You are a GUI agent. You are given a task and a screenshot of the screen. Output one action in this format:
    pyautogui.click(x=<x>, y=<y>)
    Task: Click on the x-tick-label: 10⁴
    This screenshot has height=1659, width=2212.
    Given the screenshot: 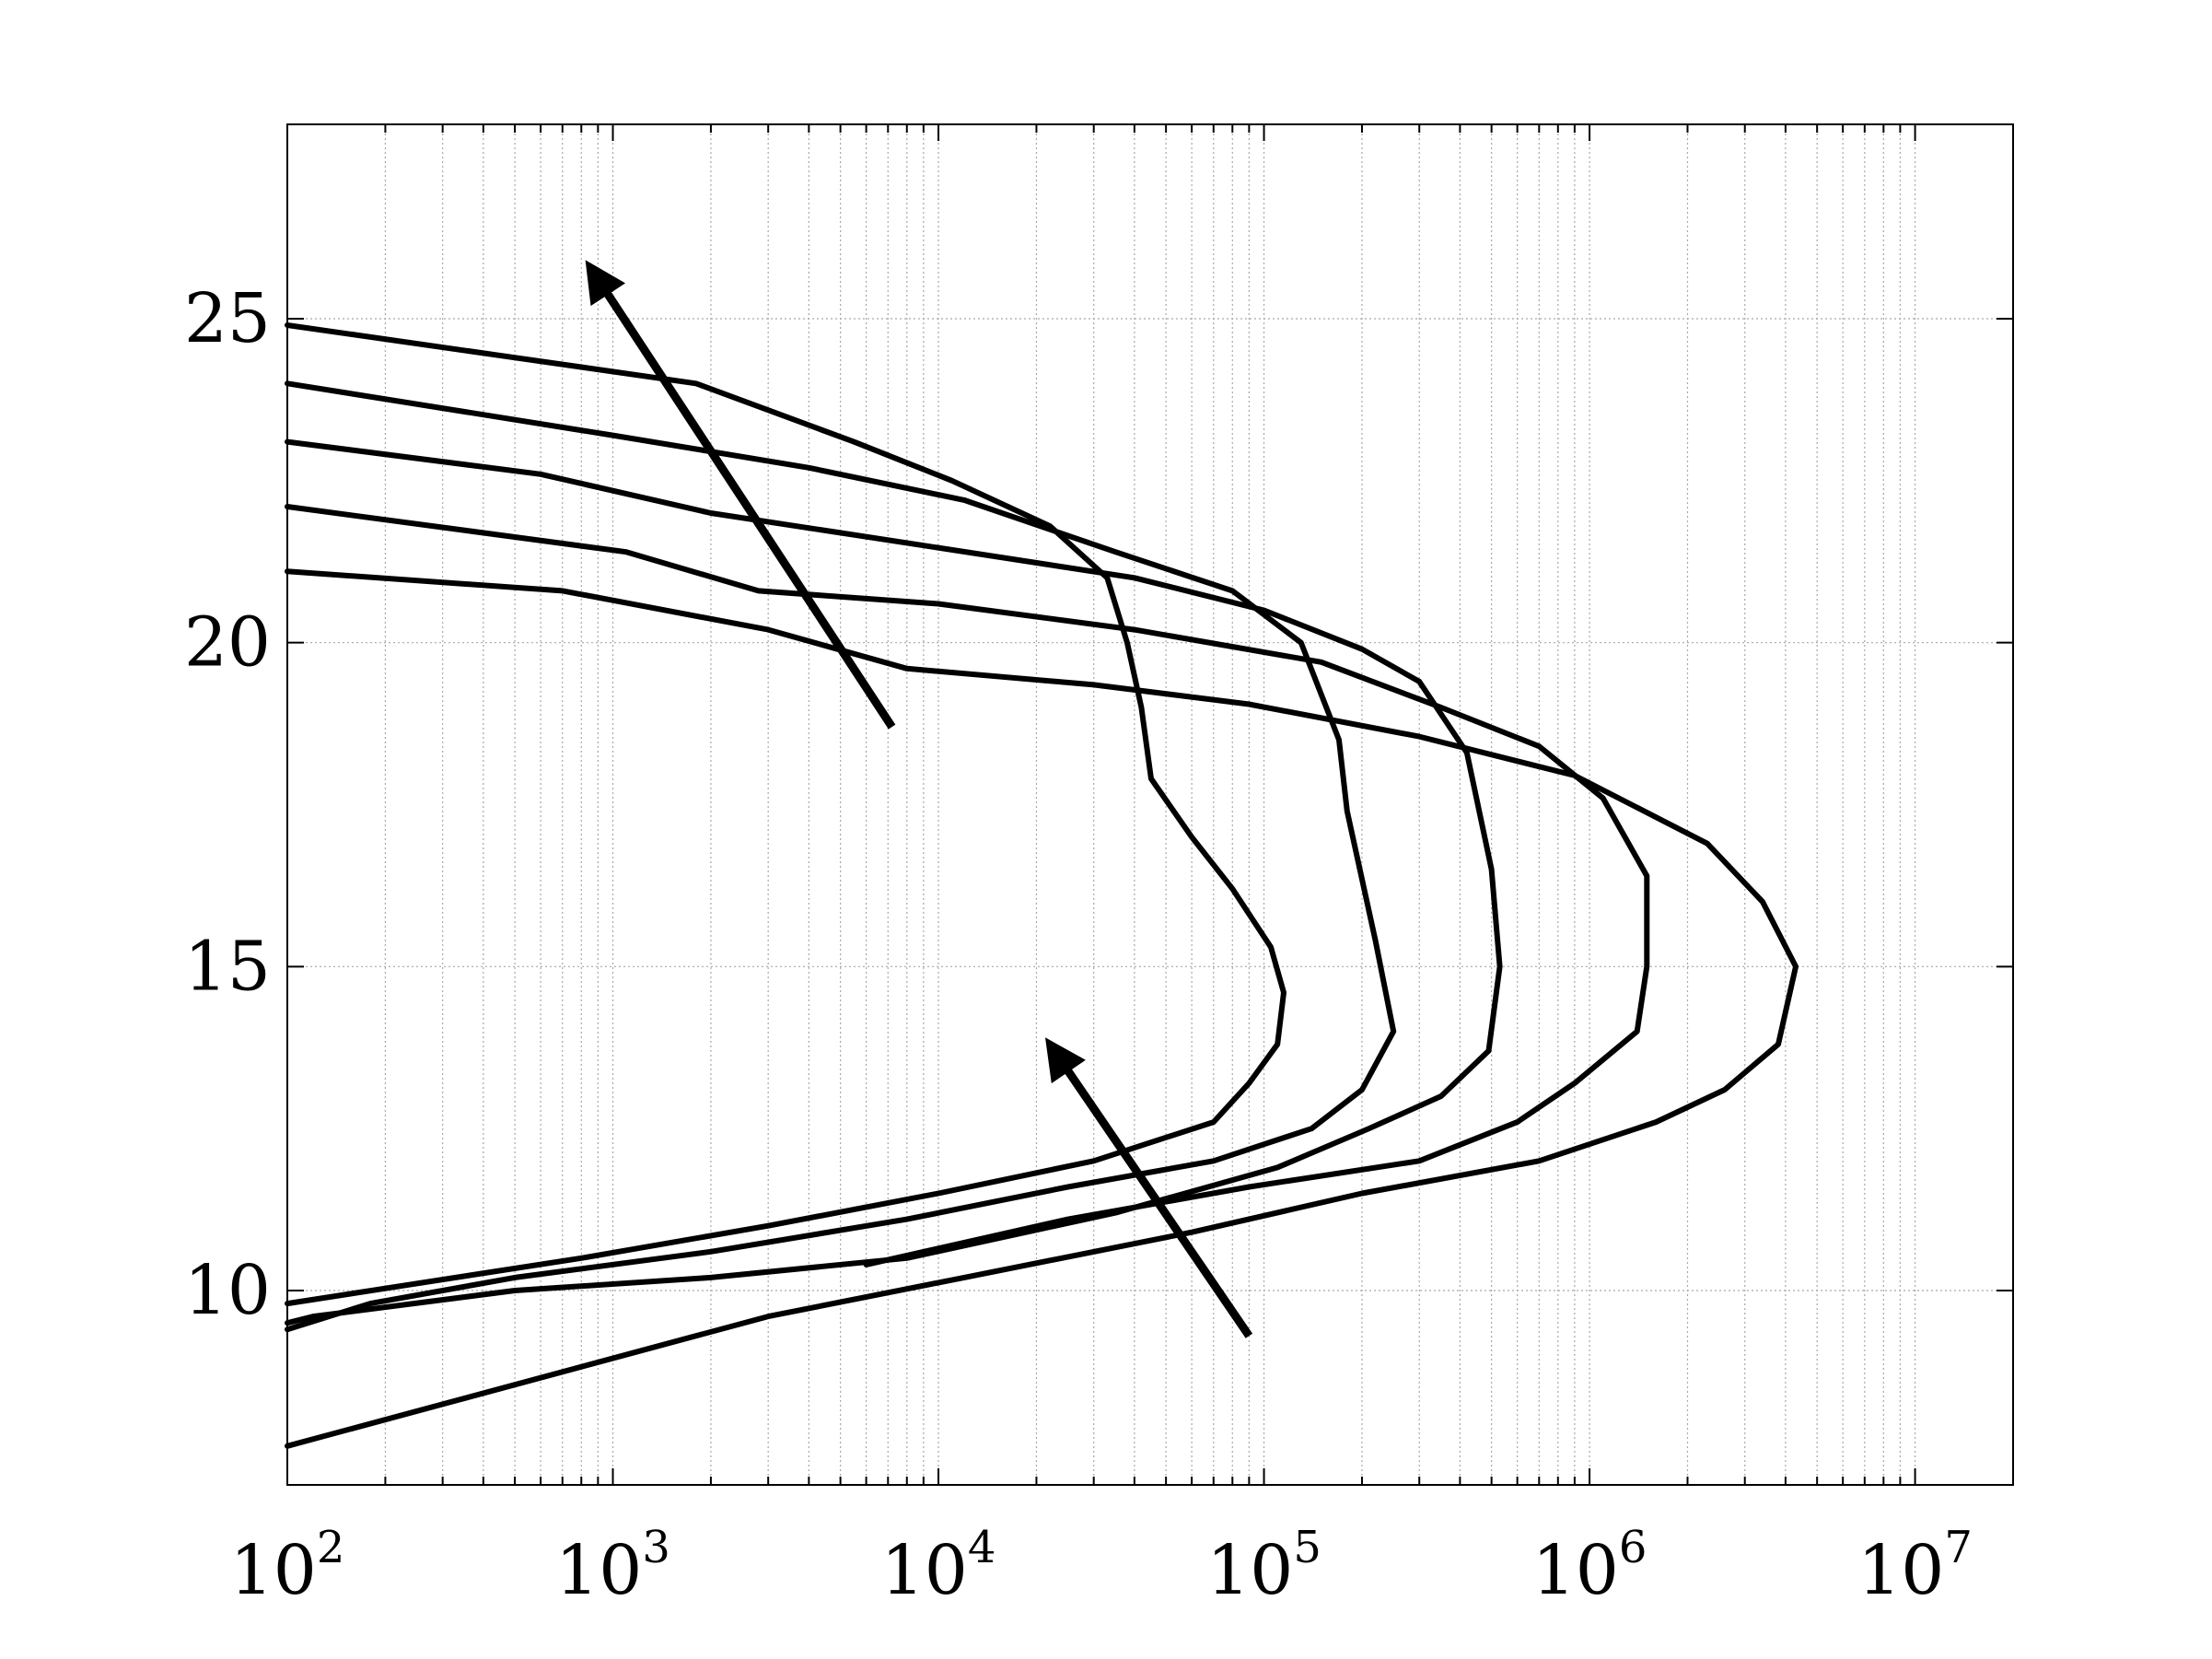 What is the action you would take?
    pyautogui.click(x=939, y=1566)
    